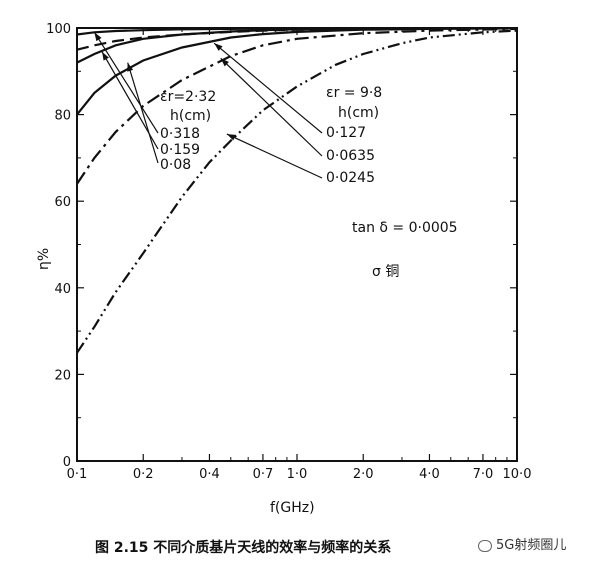  Describe the element at coordinates (188, 97) in the screenshot. I see `annotation-er-left: εr=2·32` at that location.